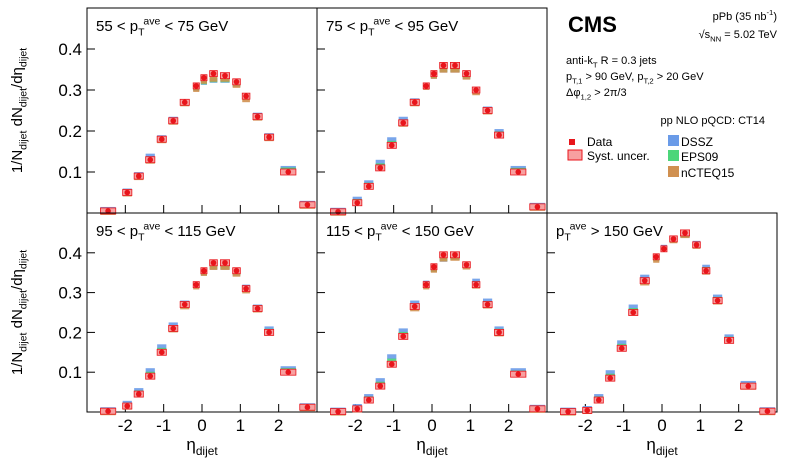 The width and height of the screenshot is (789, 469). I want to click on x-tick-label: -2, so click(125, 425).